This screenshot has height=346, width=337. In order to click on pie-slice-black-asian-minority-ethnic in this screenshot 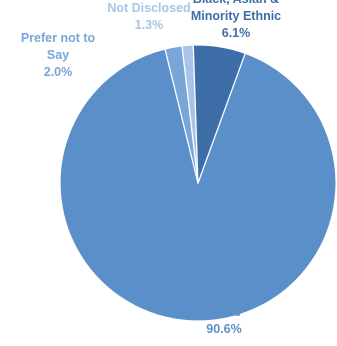, I will do `click(219, 114)`.